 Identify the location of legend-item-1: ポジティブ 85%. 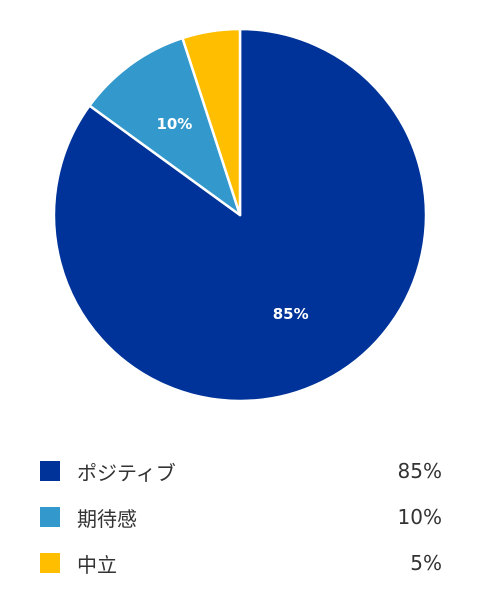
(241, 471).